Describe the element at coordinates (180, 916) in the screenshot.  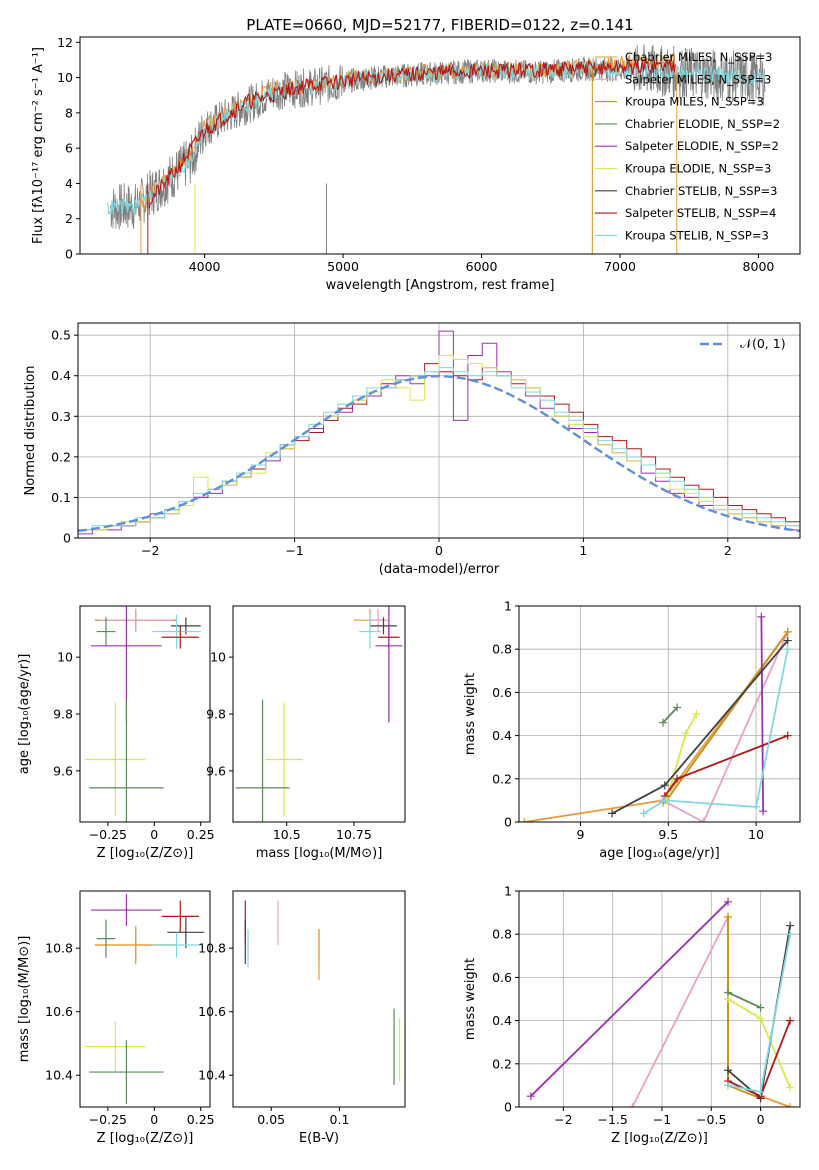
I see `errorbar-point-salpeter-stelib` at that location.